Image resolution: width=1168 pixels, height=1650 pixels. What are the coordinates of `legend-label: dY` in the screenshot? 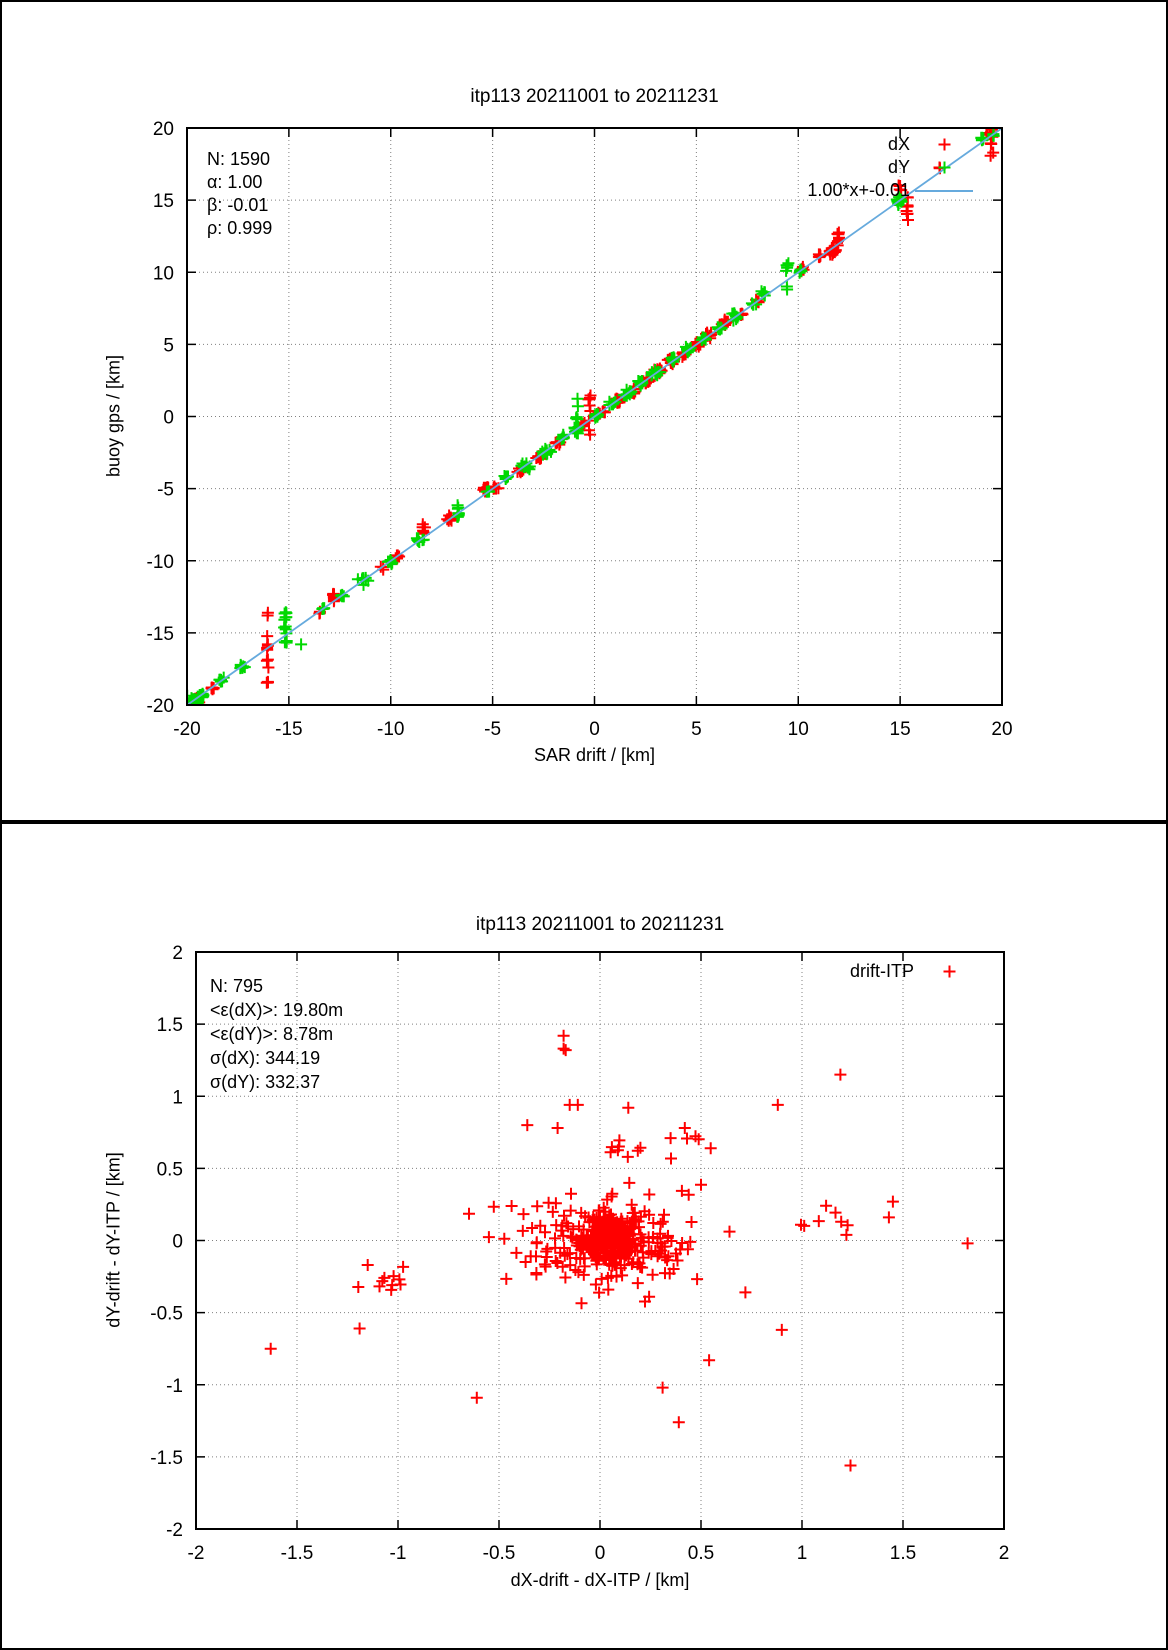 It's located at (898, 167).